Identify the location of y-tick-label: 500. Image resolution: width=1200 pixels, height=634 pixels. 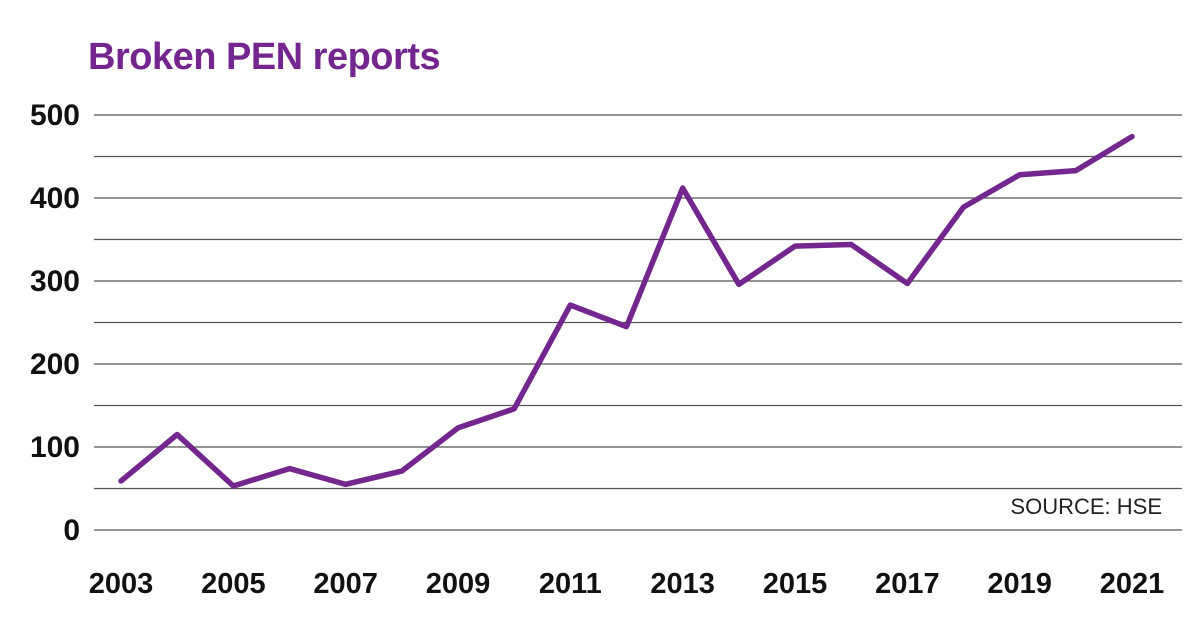
(55, 115).